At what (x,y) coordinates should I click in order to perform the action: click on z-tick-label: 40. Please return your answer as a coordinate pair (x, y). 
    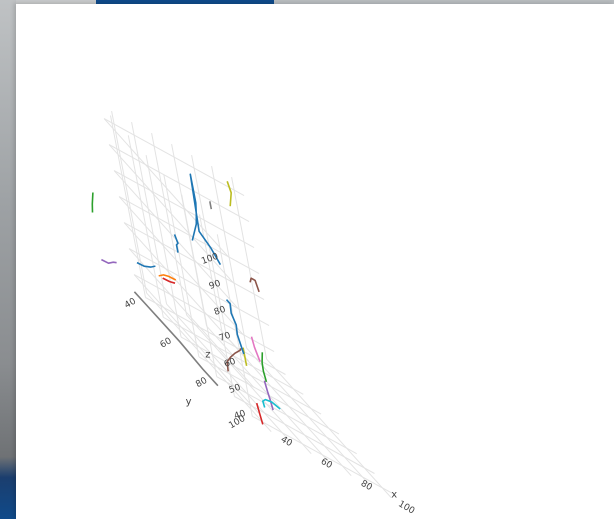
    Looking at the image, I should click on (240, 415).